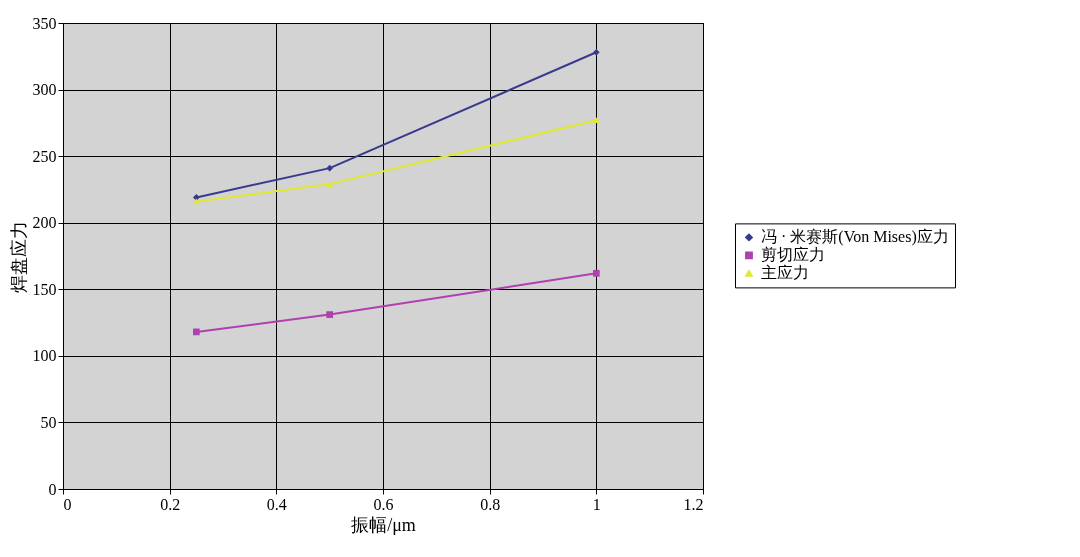  Describe the element at coordinates (44, 23) in the screenshot. I see `y-tick-label: 350` at that location.